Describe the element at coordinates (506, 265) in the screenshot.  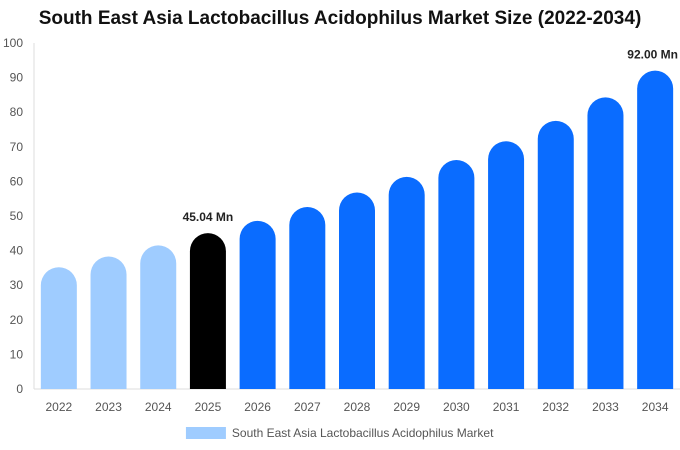
I see `bar-2031` at that location.